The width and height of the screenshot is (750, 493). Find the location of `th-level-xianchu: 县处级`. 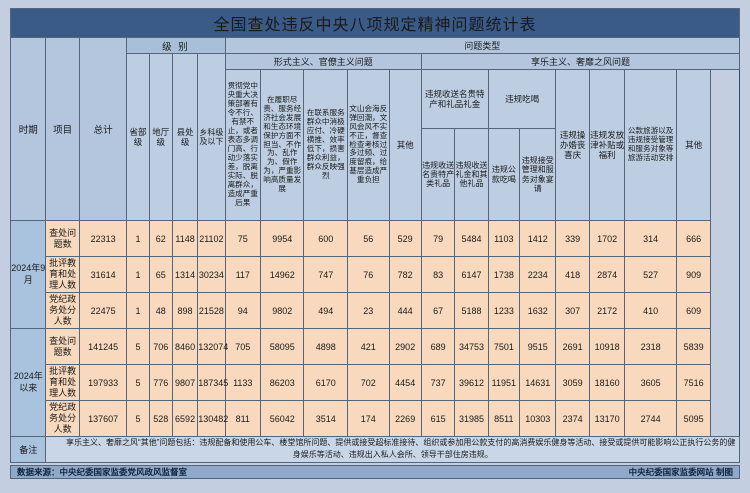

th-level-xianchu: 县处级 is located at coordinates (185, 137).